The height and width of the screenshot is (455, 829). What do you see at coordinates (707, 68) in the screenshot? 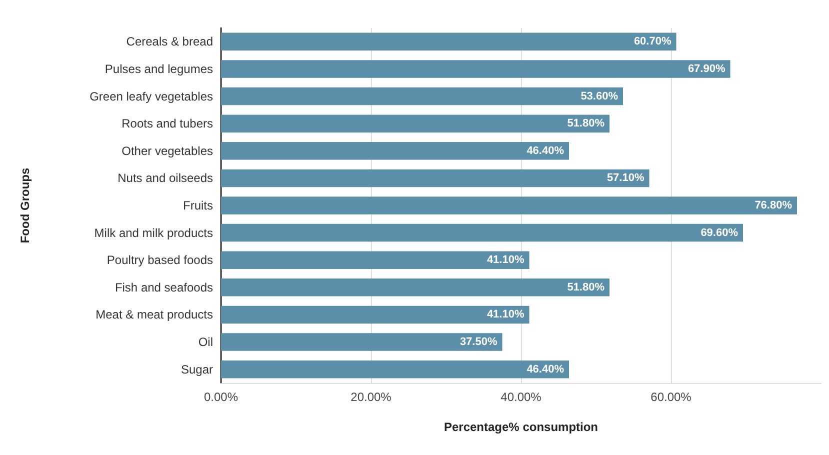
I see `data-label: 67.90%` at bounding box center [707, 68].